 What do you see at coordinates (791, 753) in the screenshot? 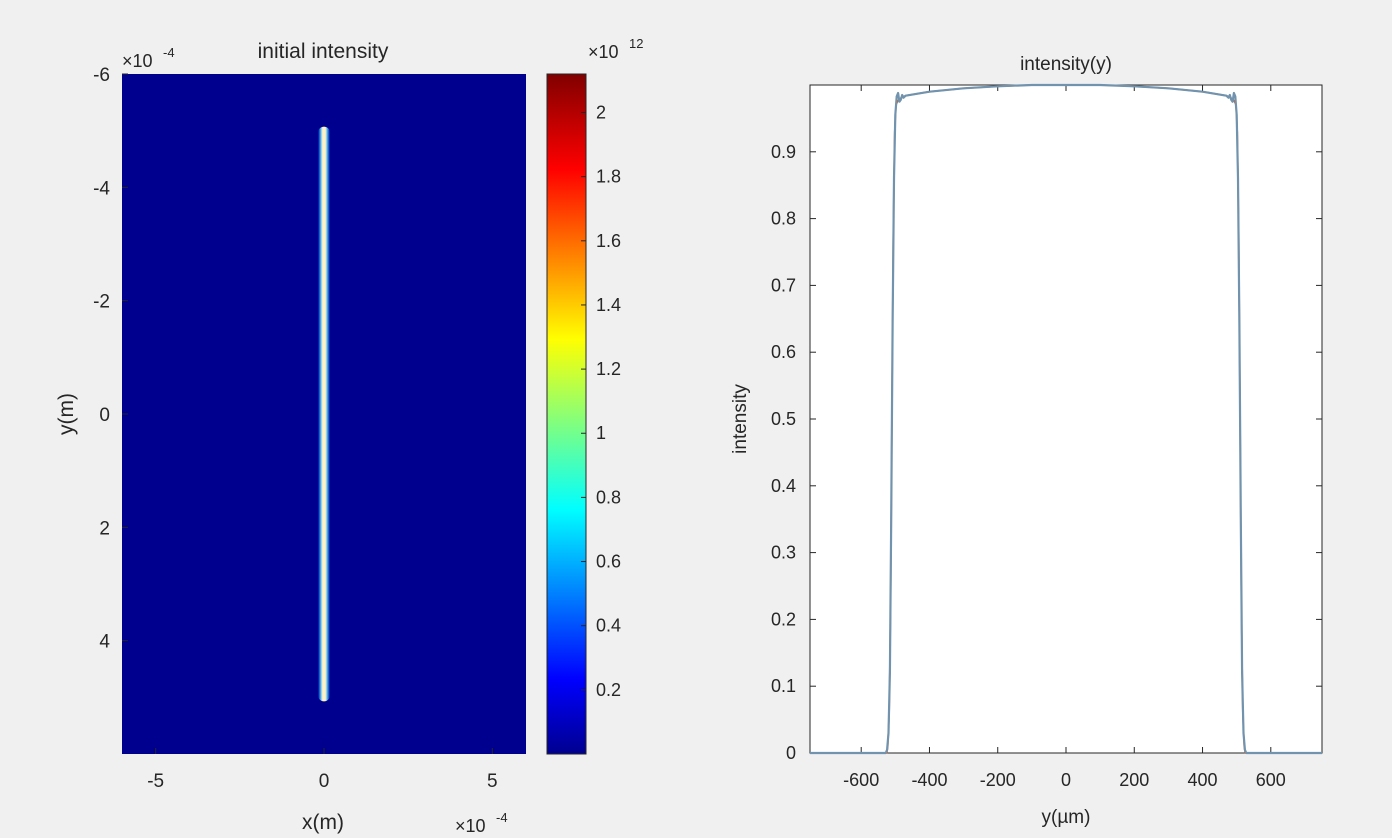
I see `line-y-tick-label: 0` at bounding box center [791, 753].